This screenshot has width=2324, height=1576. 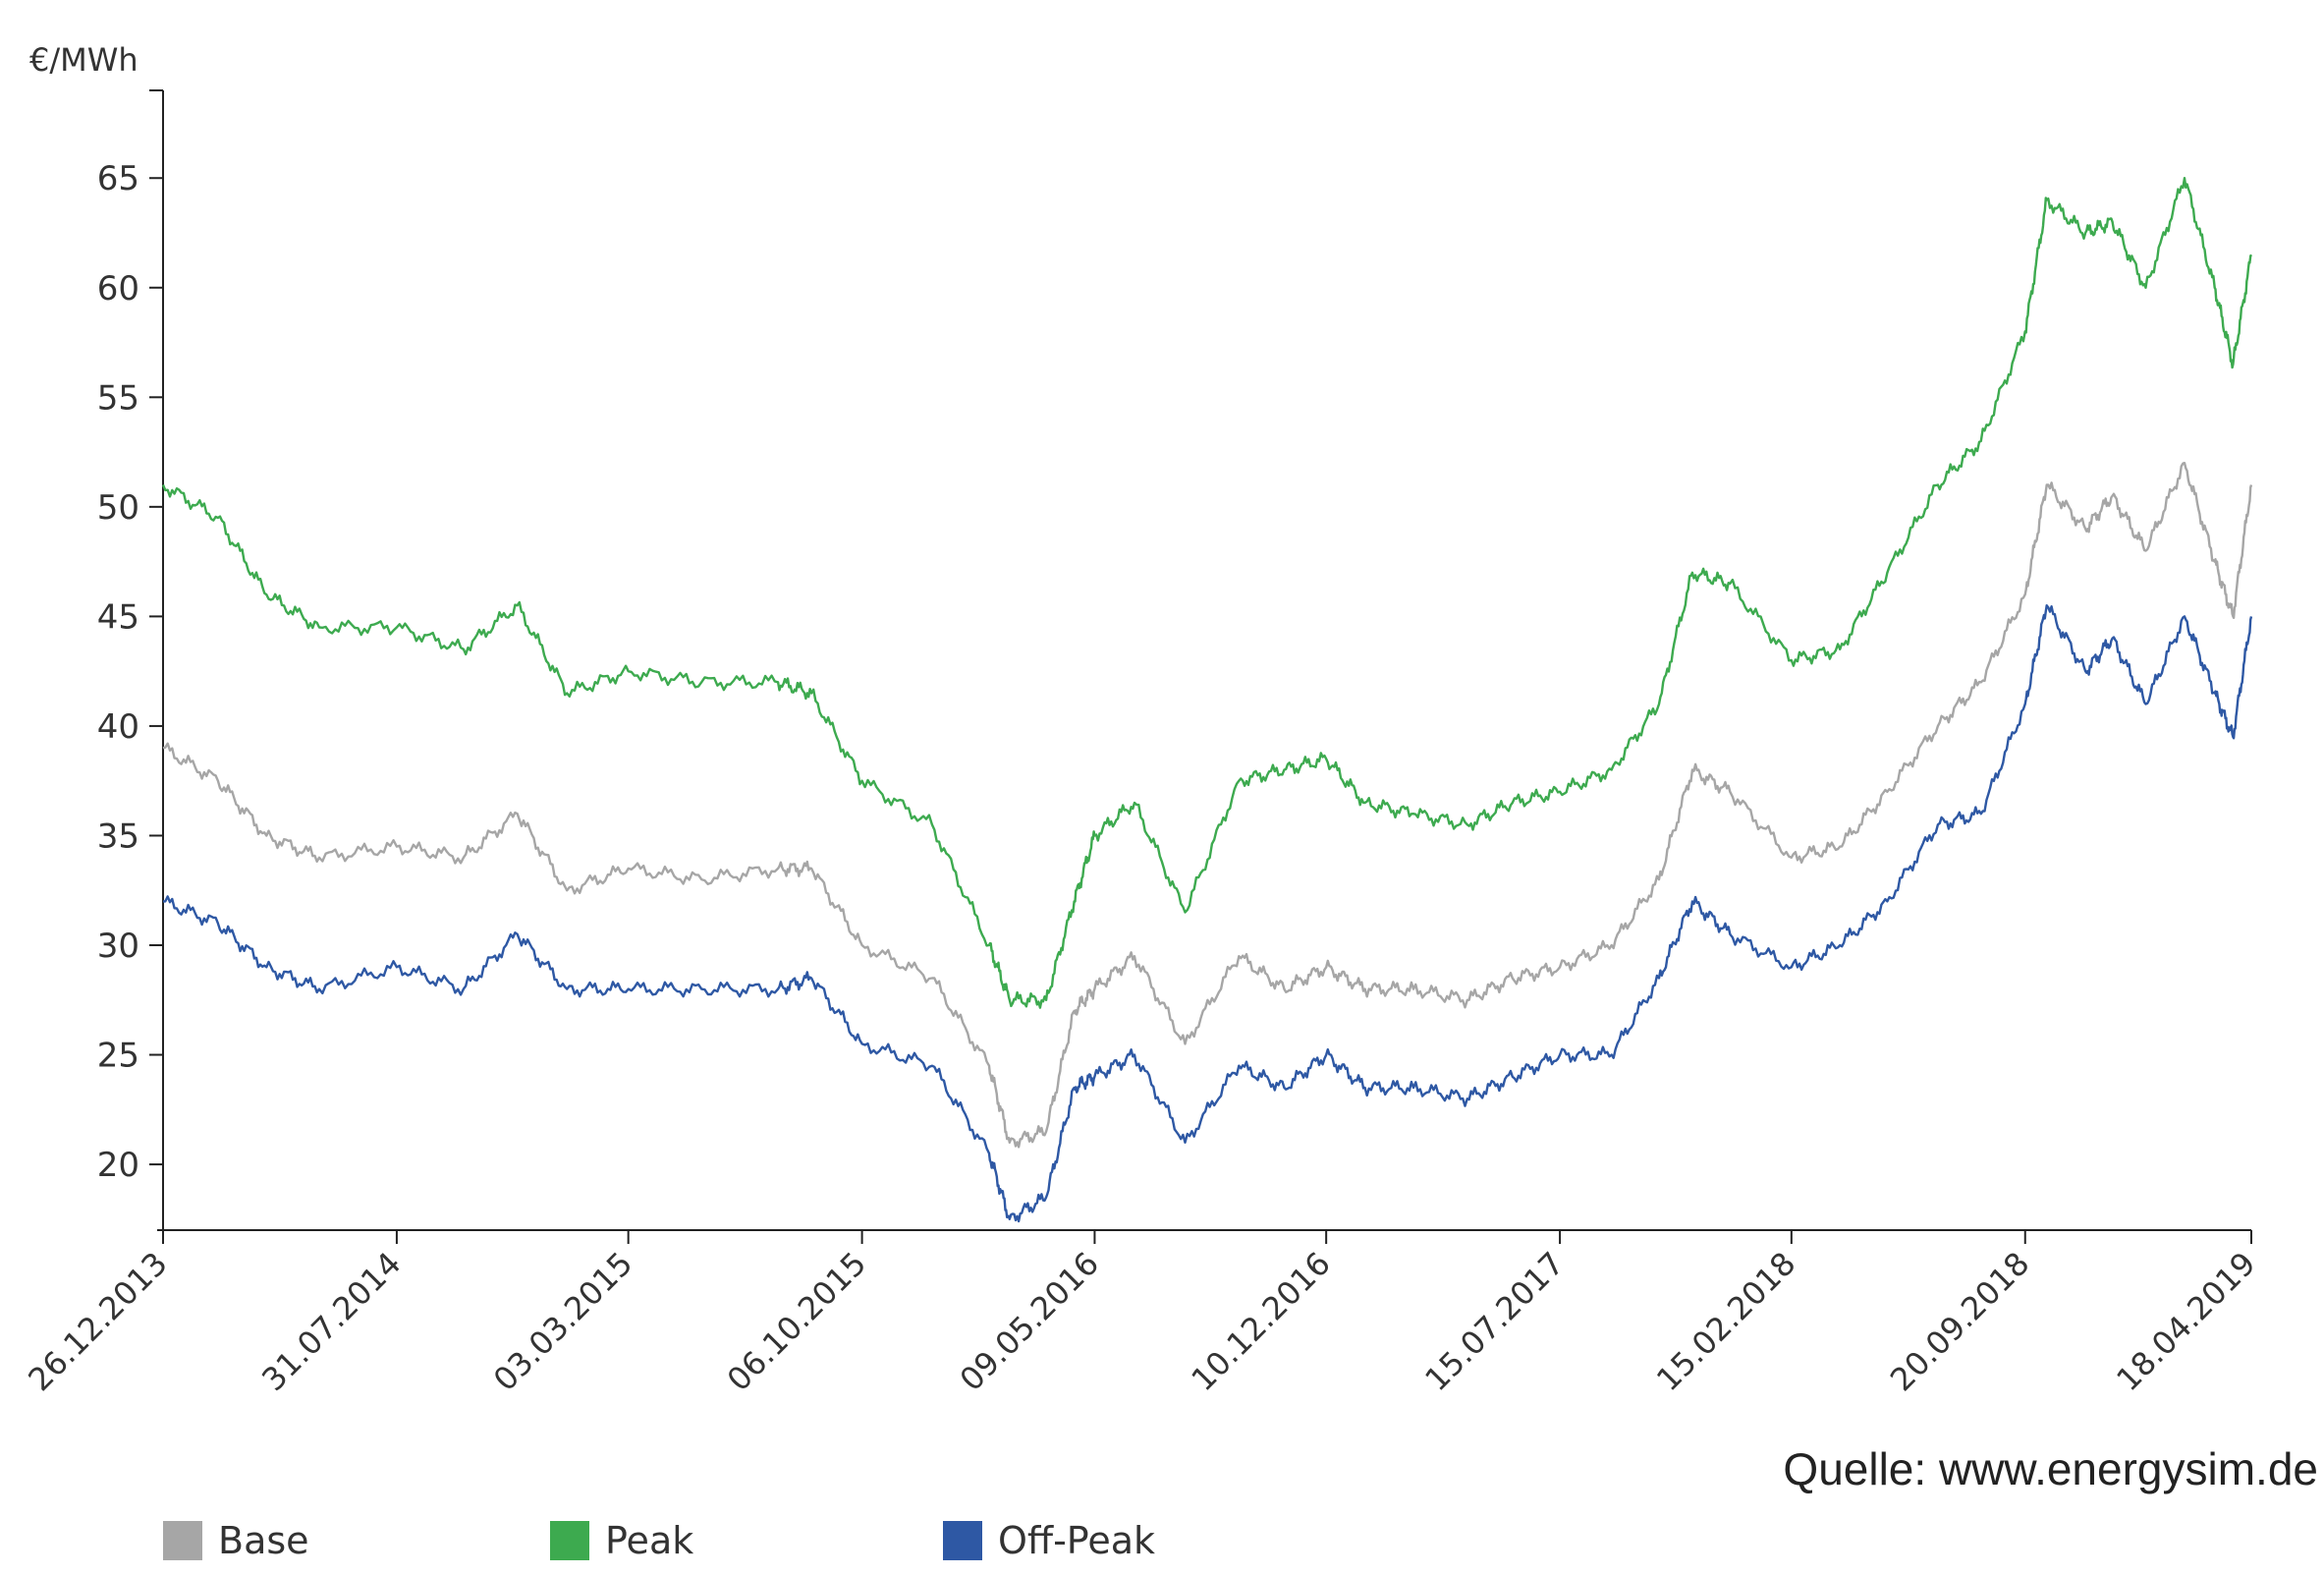 I want to click on y-tick-label-45: 45, so click(x=118, y=617).